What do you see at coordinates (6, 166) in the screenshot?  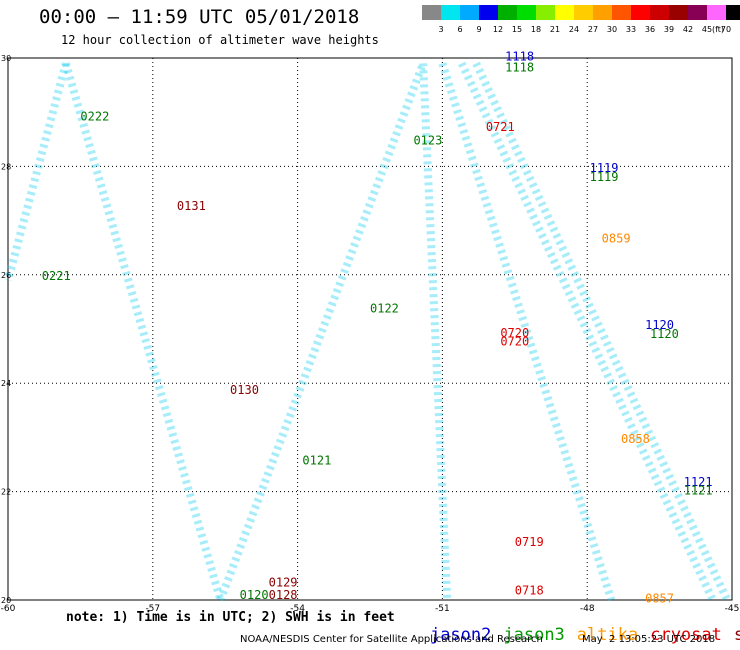 I see `latitude-tick-label: 28` at bounding box center [6, 166].